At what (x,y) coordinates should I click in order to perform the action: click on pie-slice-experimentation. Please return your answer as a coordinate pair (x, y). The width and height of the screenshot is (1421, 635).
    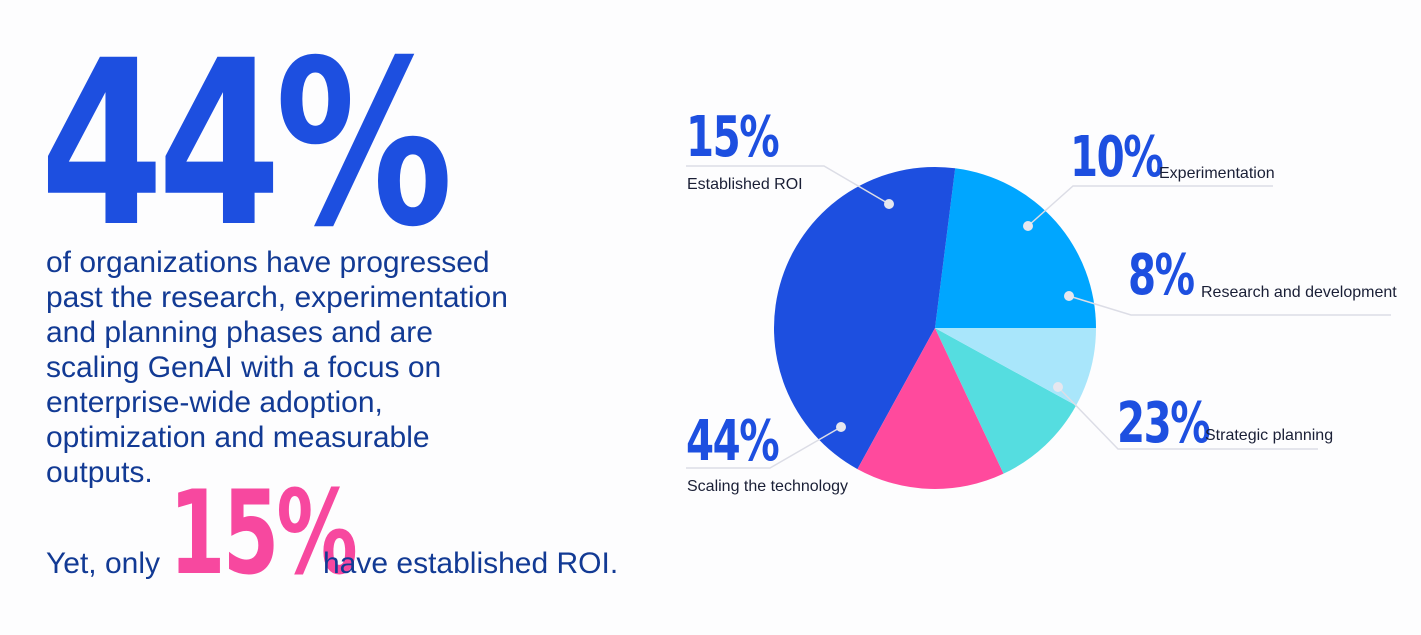
    Looking at the image, I should click on (1006, 401).